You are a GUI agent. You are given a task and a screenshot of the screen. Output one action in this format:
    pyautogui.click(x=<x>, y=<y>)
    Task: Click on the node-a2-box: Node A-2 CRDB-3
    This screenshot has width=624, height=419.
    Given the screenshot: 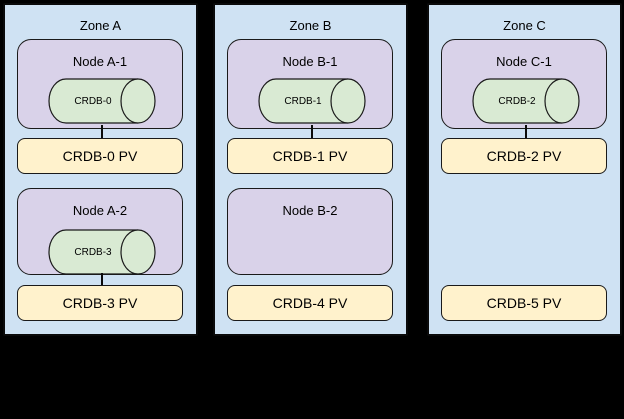 What is the action you would take?
    pyautogui.click(x=100, y=231)
    